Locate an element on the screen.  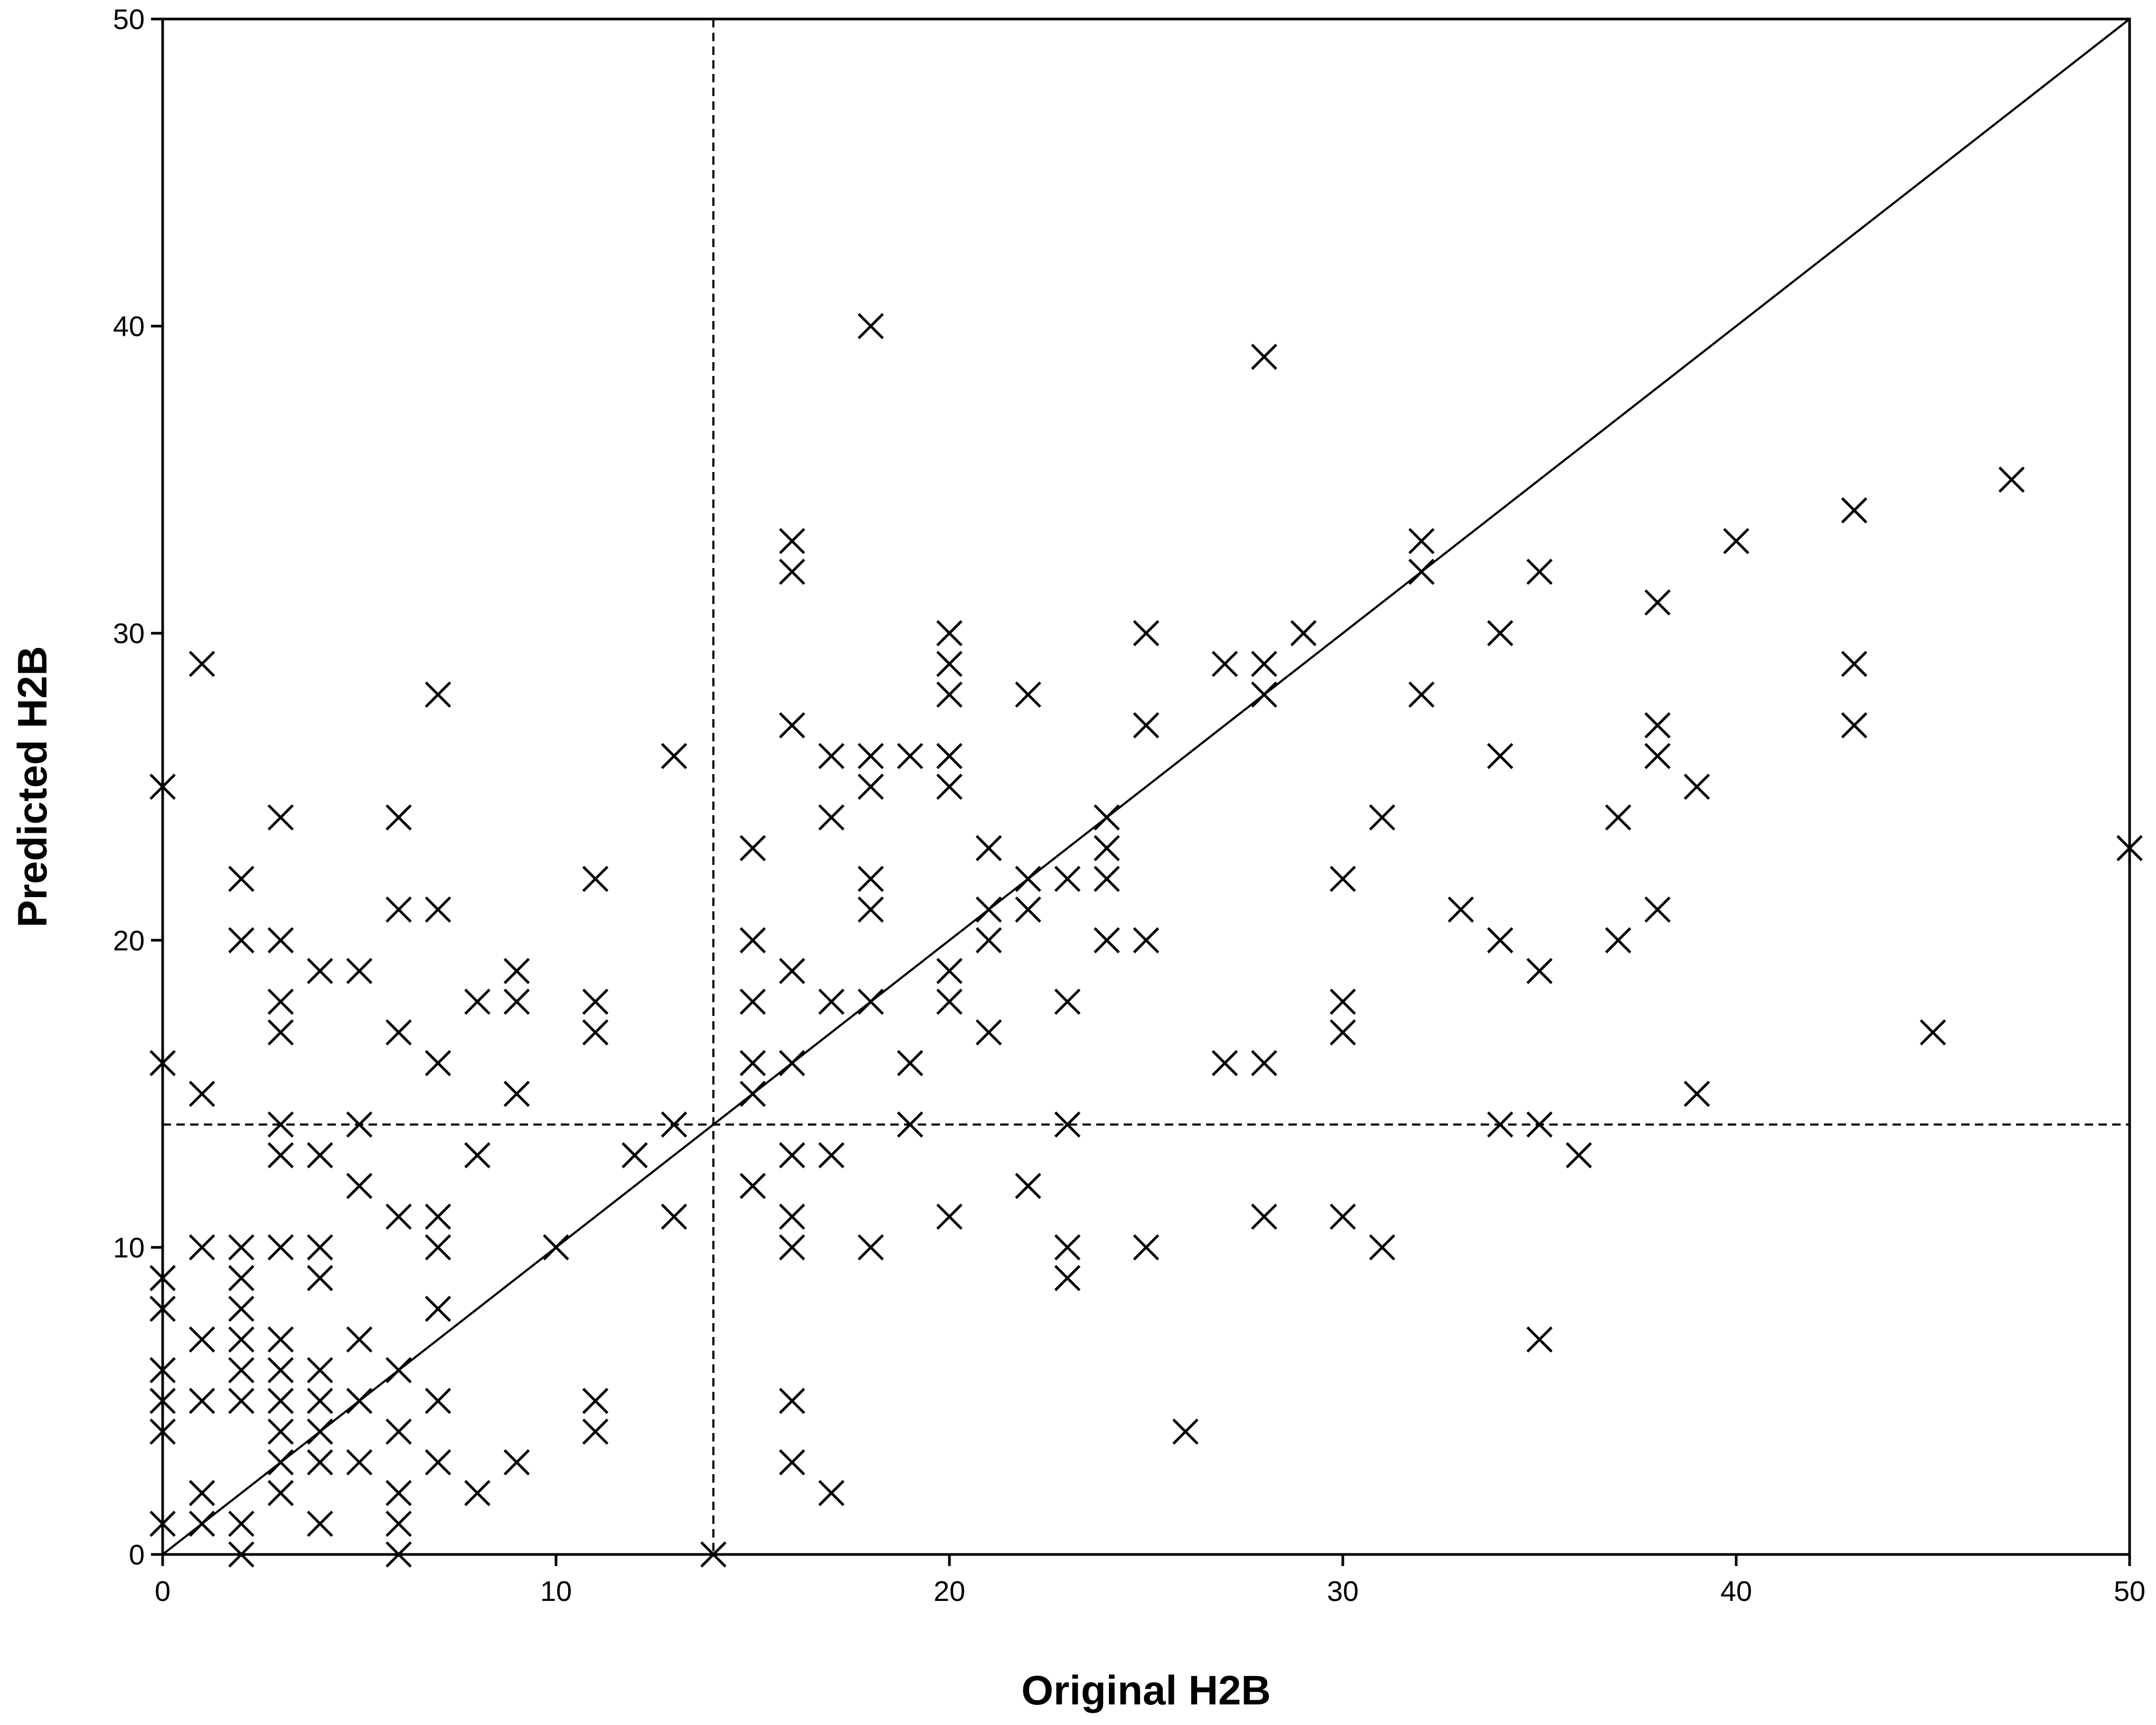
x-tick-label: 0 is located at coordinates (163, 1591).